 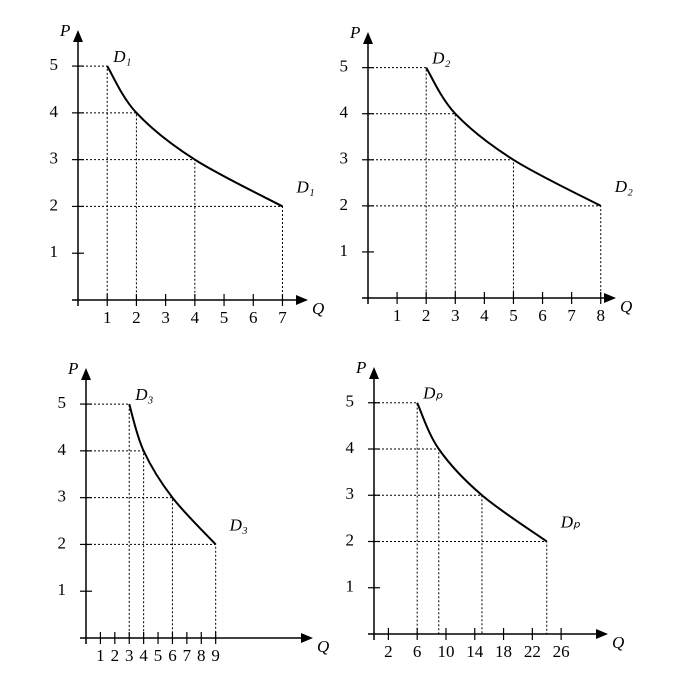 I want to click on x-tick-label: 26, so click(x=561, y=651).